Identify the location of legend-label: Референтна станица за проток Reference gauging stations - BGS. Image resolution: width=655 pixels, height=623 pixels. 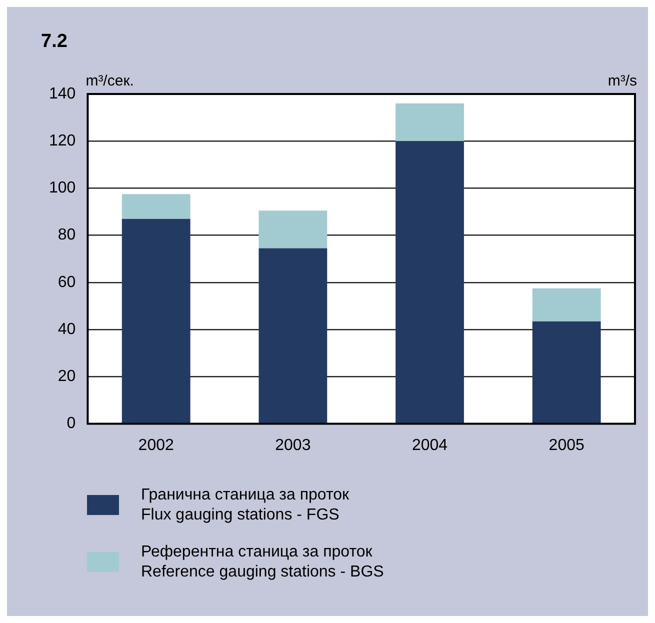
(262, 561).